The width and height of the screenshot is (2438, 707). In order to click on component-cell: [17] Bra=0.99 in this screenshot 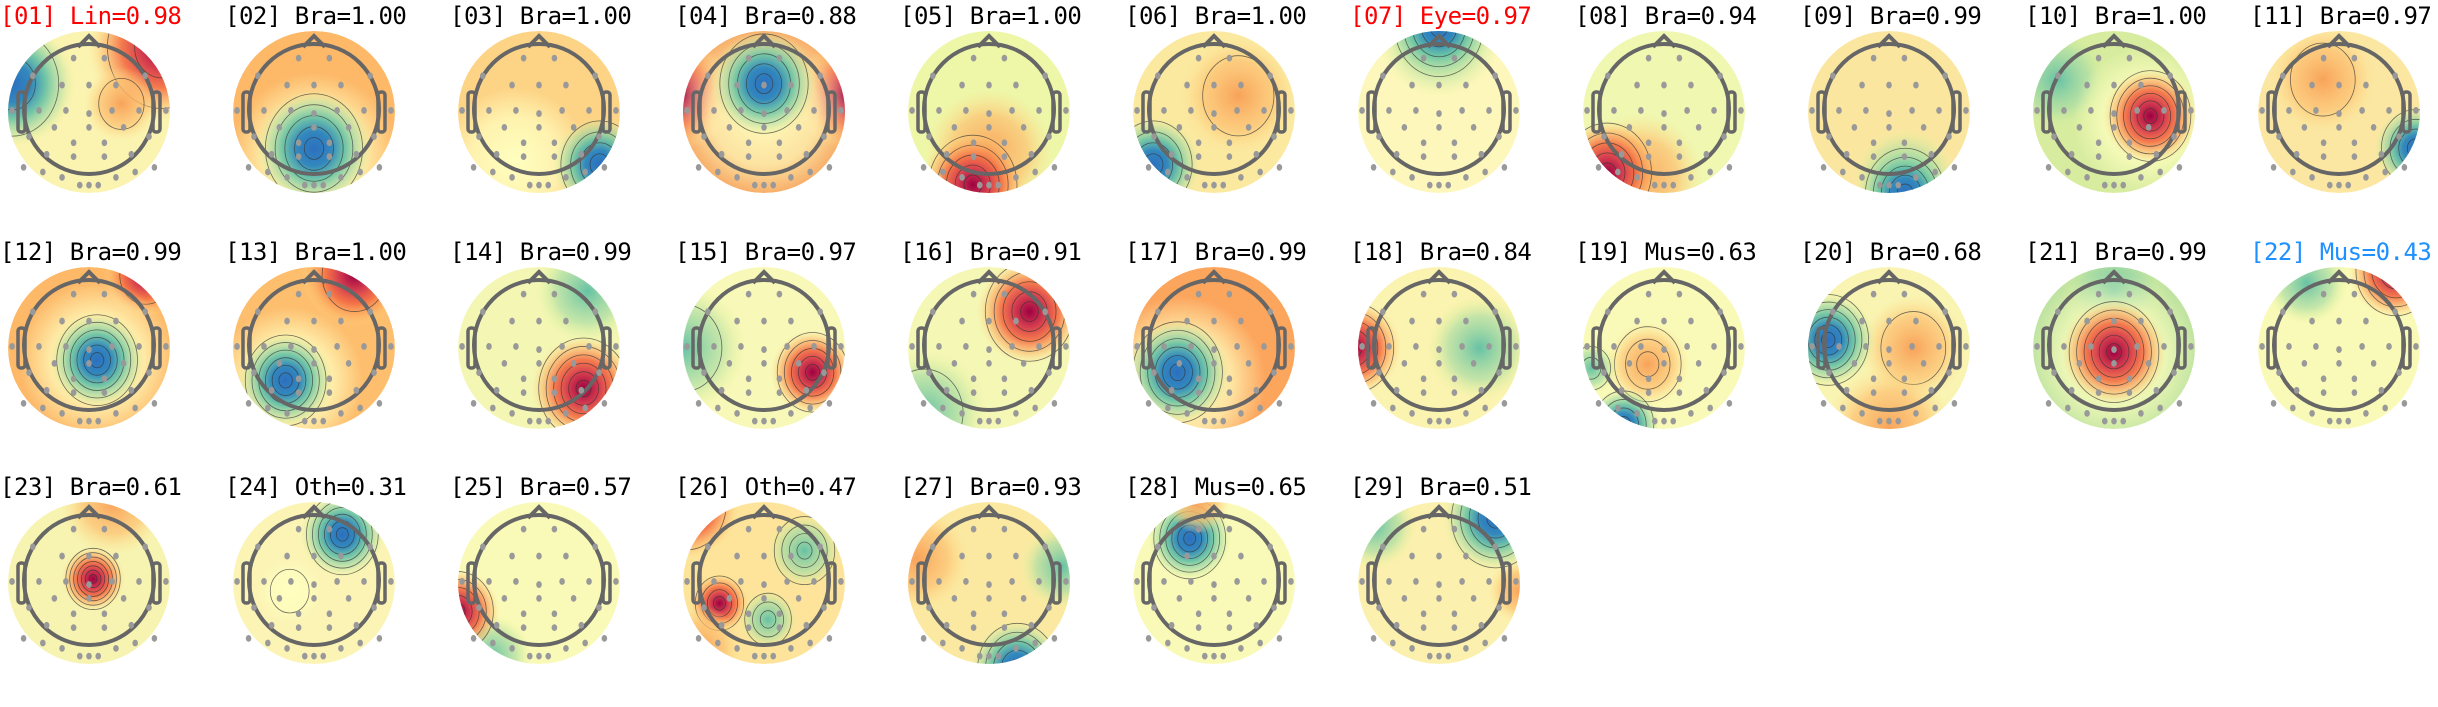, I will do `click(1237, 354)`.